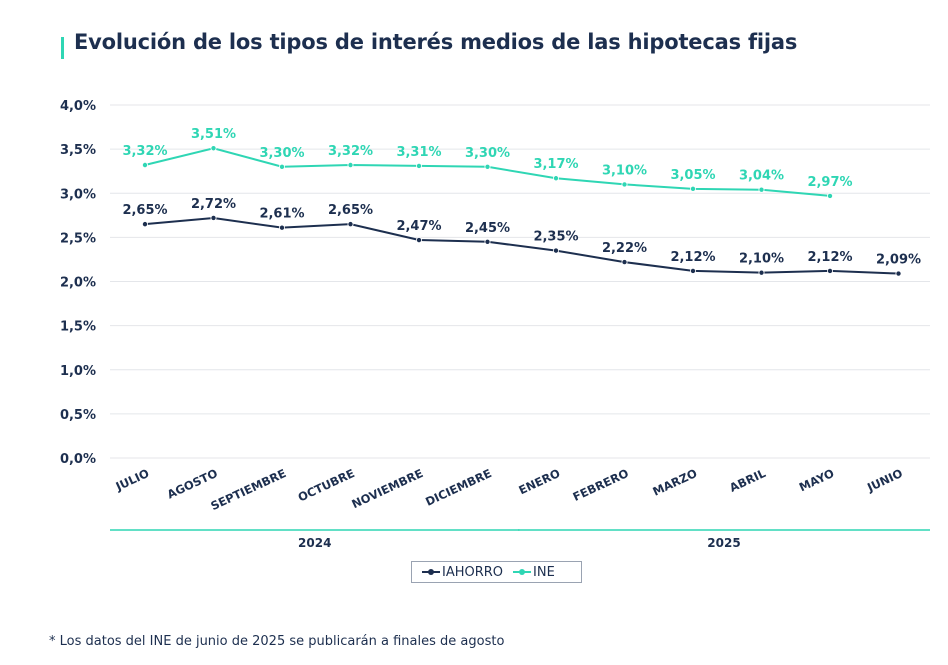 The image size is (948, 665). What do you see at coordinates (132, 480) in the screenshot?
I see `x-tick-label: JULIO` at bounding box center [132, 480].